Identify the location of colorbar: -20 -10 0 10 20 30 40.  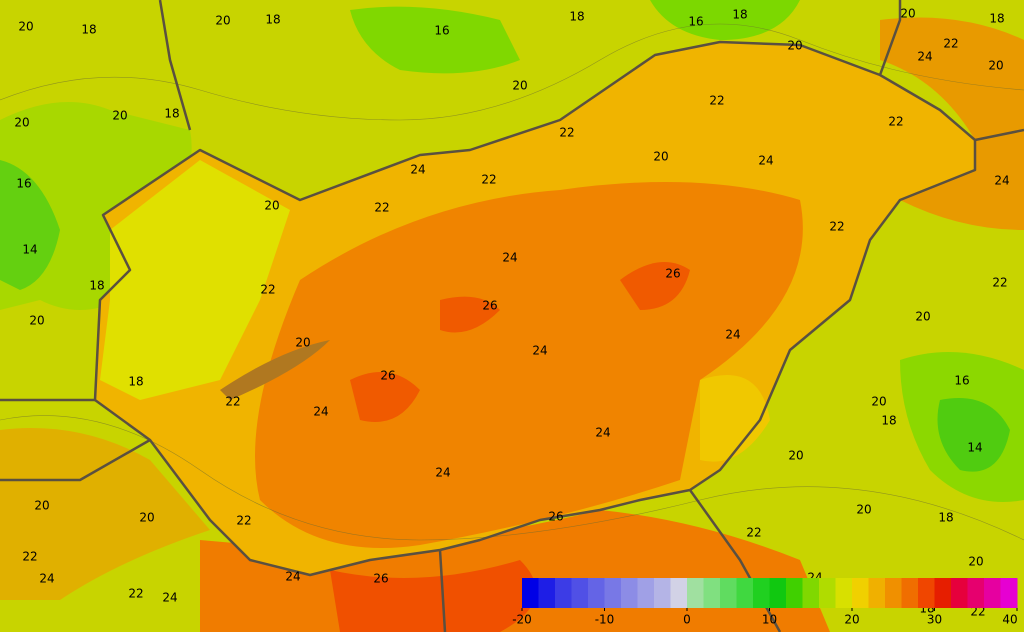
(765, 602).